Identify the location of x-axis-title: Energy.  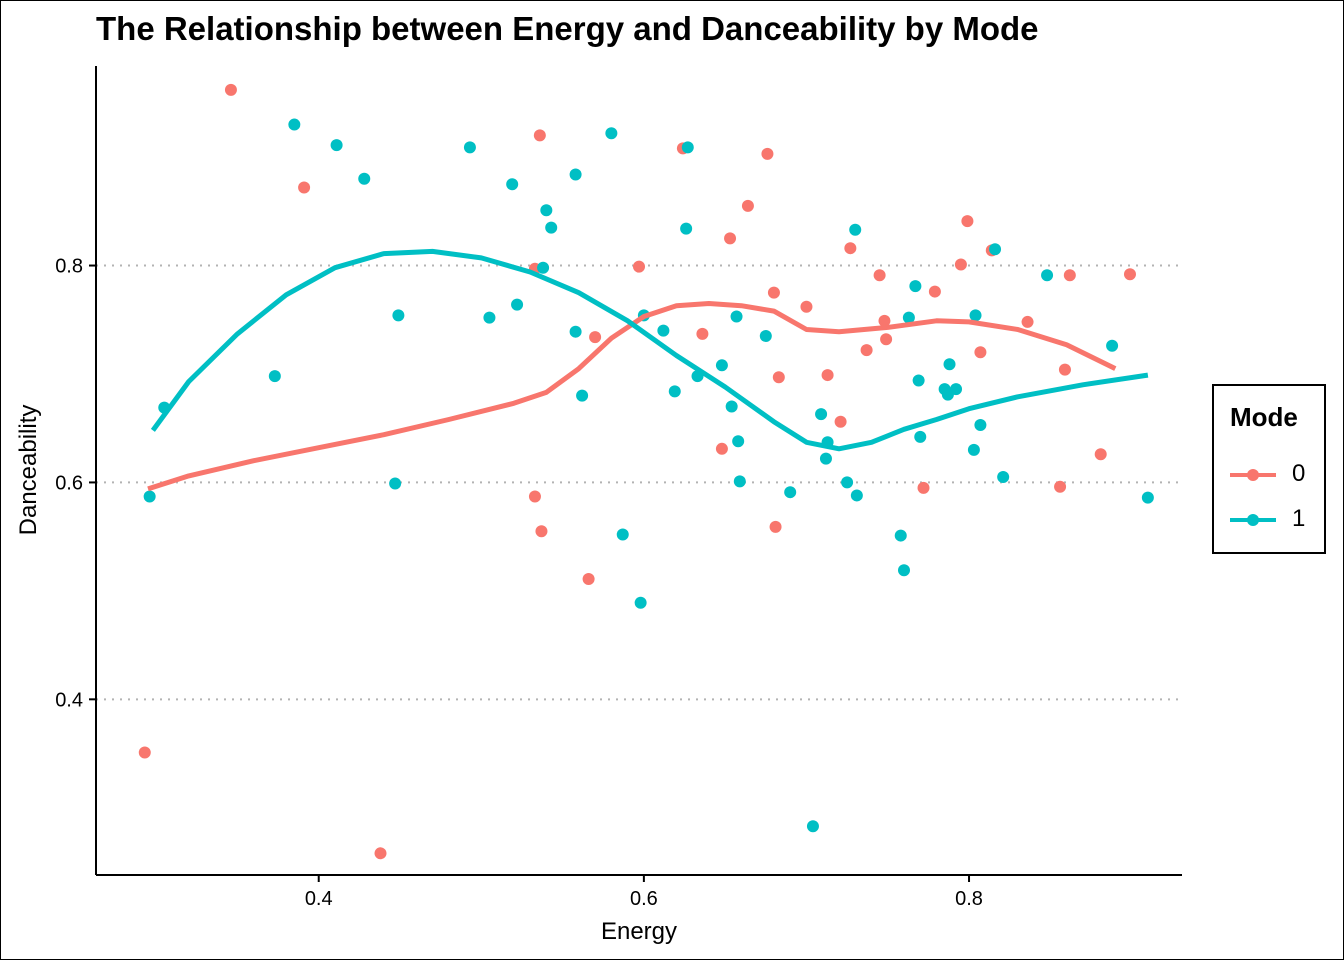
(639, 931).